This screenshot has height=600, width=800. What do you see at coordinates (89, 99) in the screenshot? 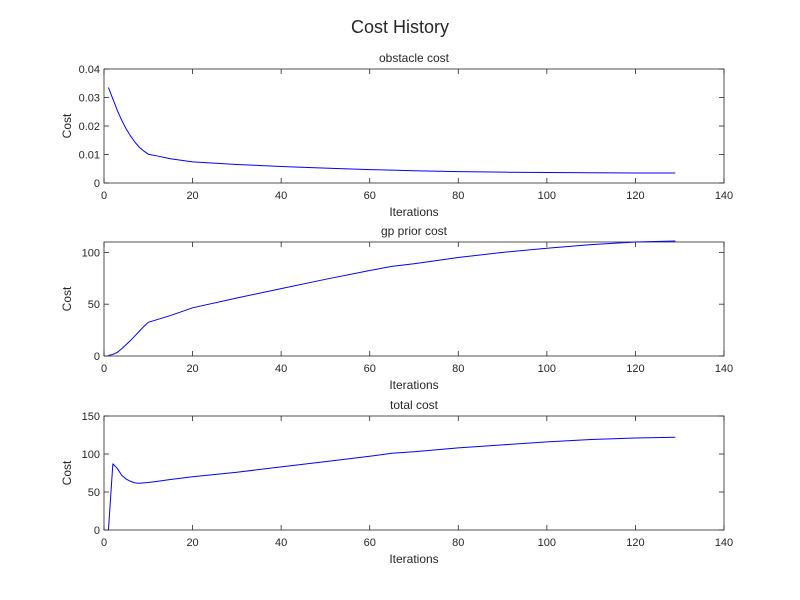
I see `y-tick-label: 0.03` at bounding box center [89, 99].